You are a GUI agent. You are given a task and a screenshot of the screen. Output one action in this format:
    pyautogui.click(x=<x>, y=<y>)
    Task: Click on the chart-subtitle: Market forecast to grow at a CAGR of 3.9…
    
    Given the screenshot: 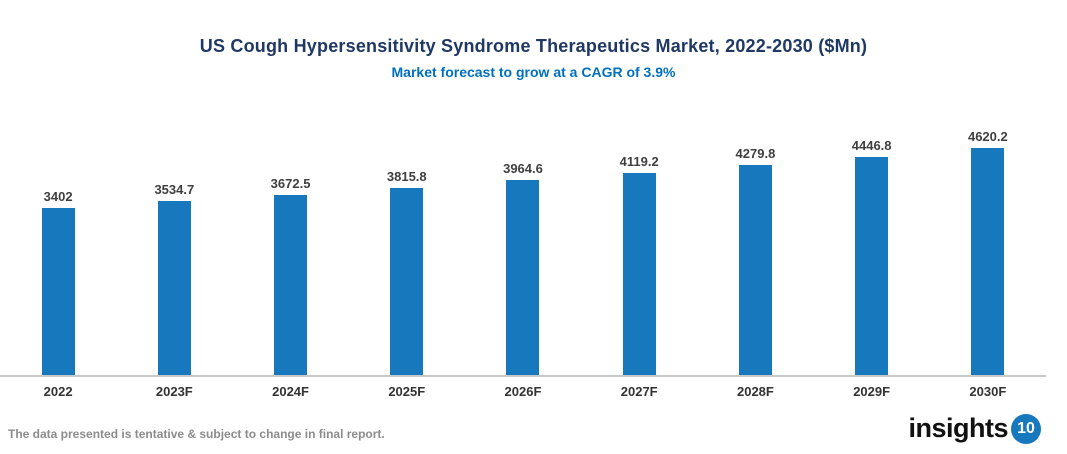 What is the action you would take?
    pyautogui.click(x=533, y=72)
    